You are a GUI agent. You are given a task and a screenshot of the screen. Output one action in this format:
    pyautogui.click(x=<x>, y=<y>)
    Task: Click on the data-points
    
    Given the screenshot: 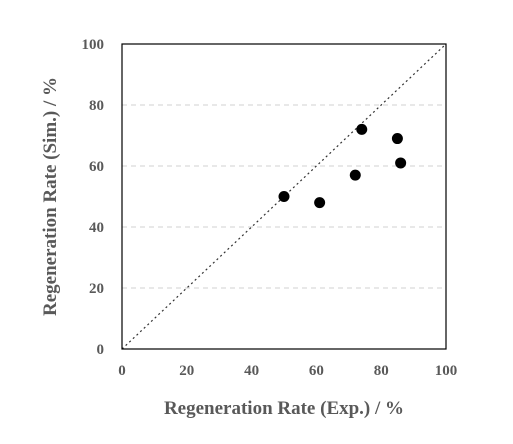 What is the action you would take?
    pyautogui.click(x=342, y=166)
    